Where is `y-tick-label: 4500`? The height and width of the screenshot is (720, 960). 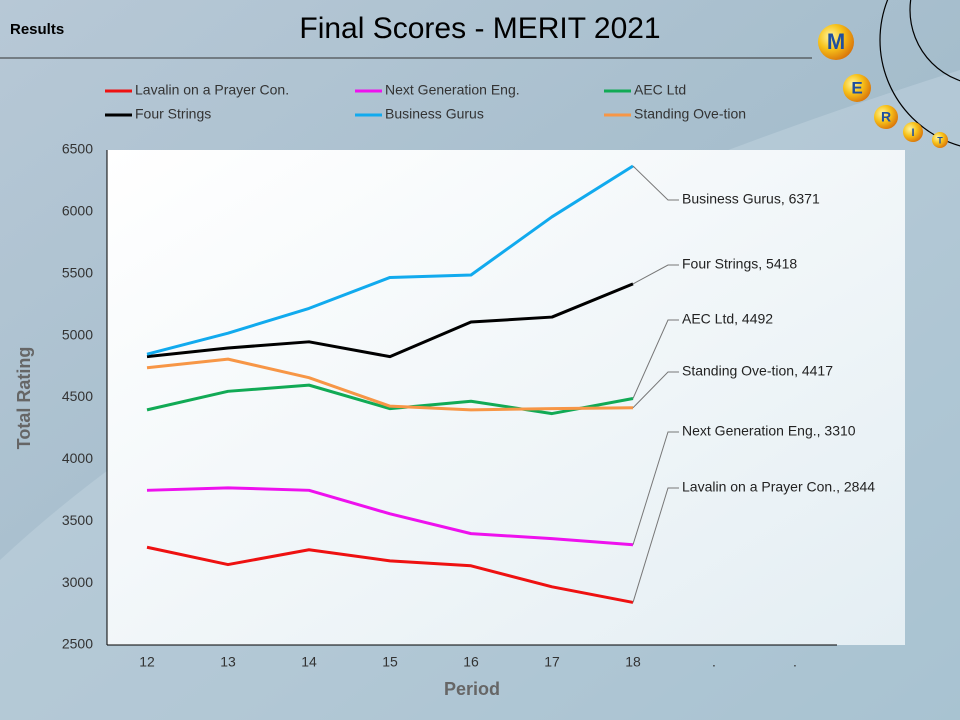
y-tick-label: 4500 is located at coordinates (77, 396).